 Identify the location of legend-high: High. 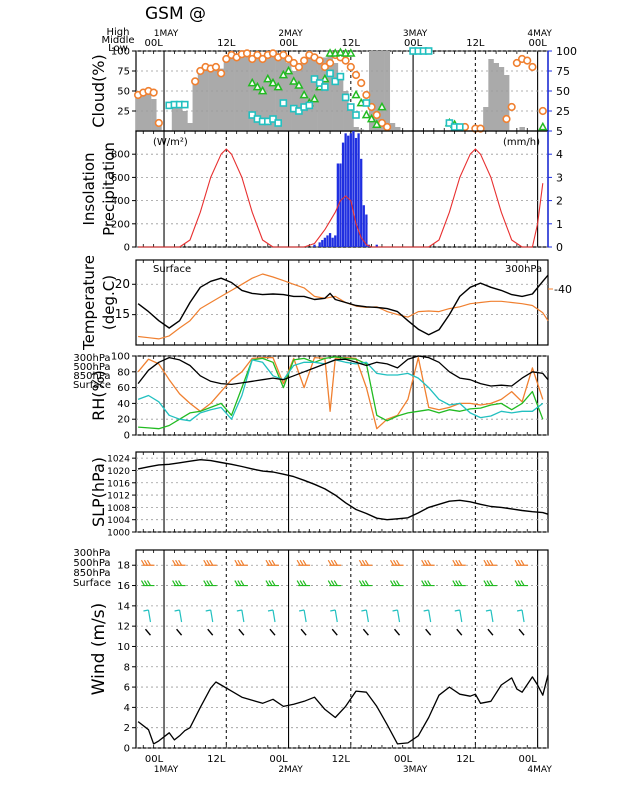
(118, 32).